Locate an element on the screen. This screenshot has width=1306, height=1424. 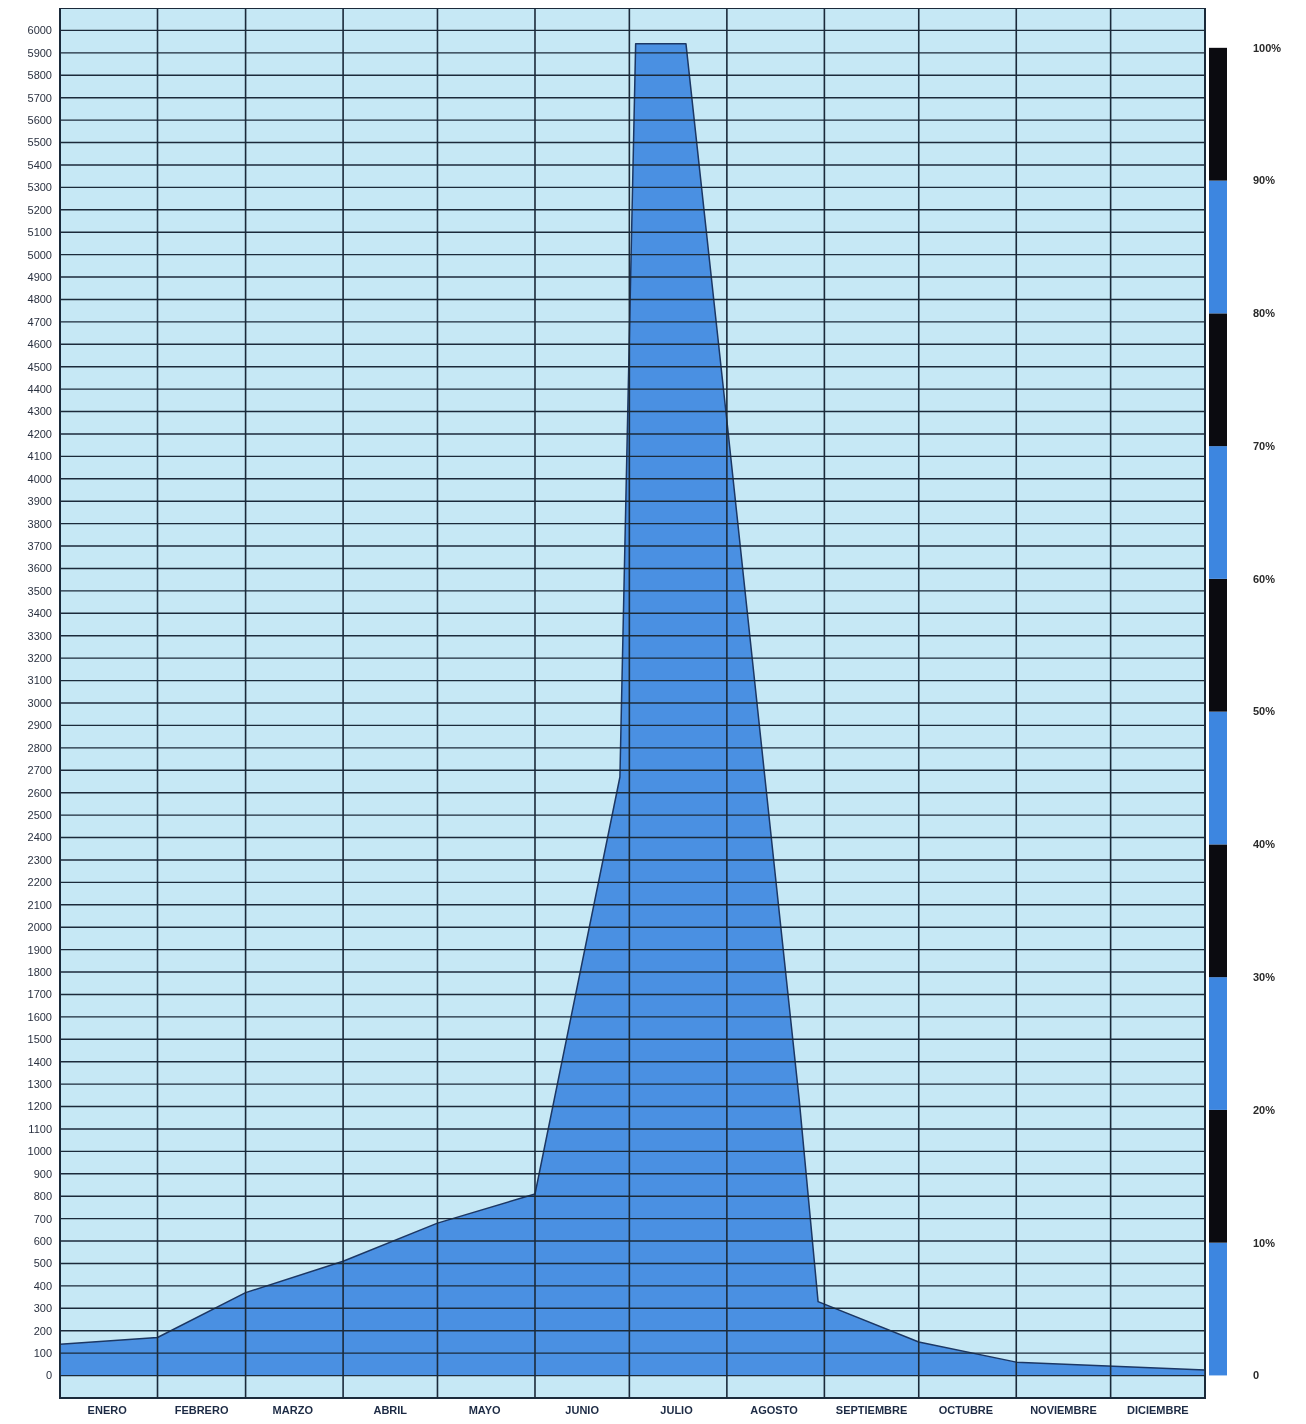
y-tick-label: 0 is located at coordinates (48, 1375).